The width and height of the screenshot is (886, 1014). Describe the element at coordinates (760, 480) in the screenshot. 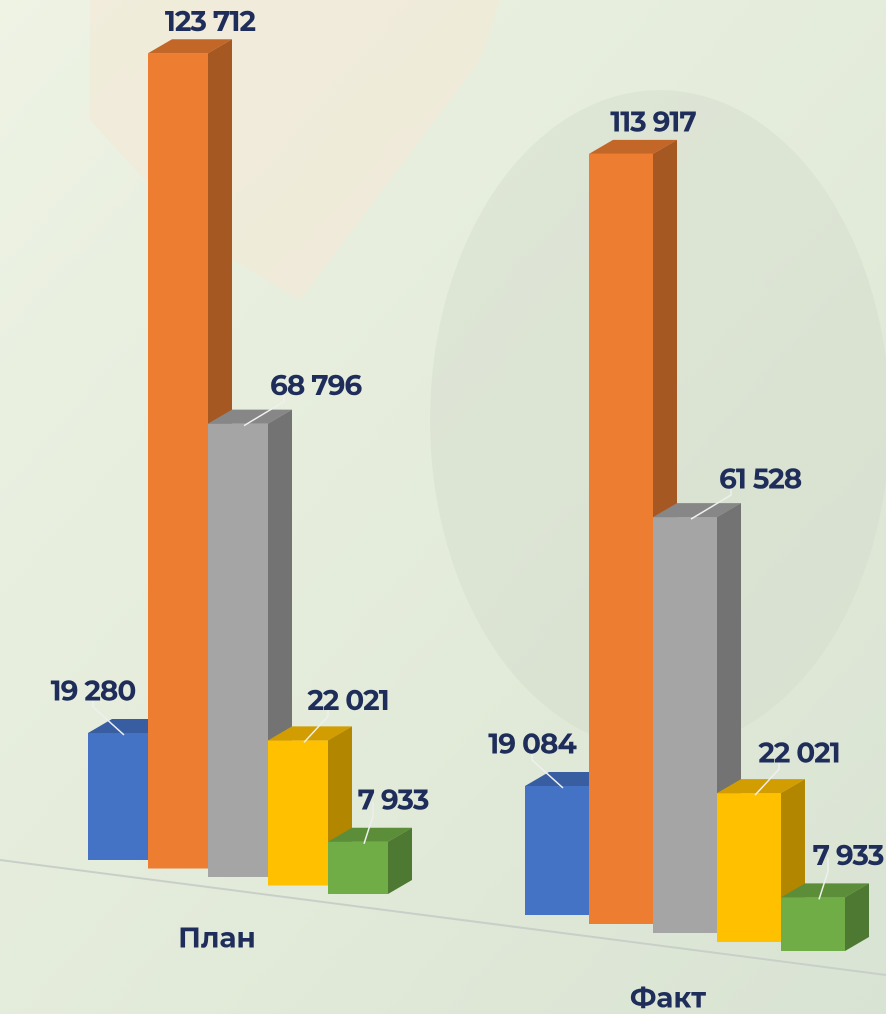

I see `value-label: 61 528` at that location.